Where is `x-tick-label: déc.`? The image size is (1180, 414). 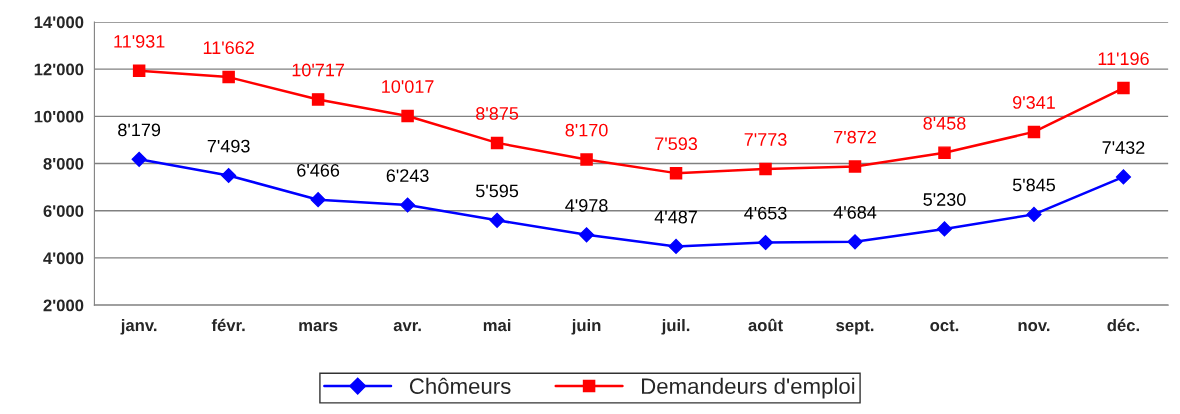 x-tick-label: déc. is located at coordinates (1123, 325).